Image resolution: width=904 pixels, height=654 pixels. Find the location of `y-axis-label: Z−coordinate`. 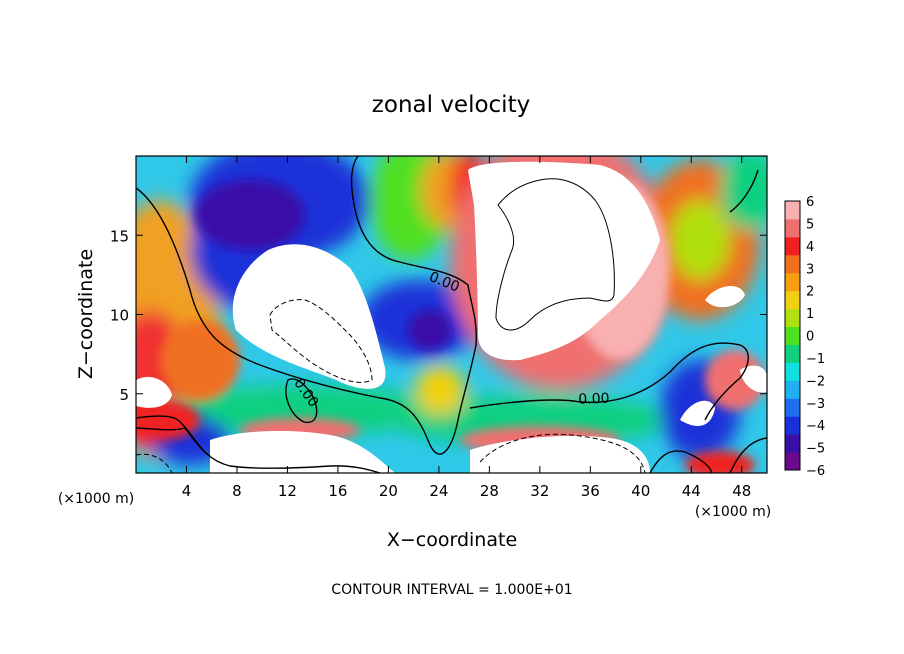

y-axis-label: Z−coordinate is located at coordinates (86, 314).